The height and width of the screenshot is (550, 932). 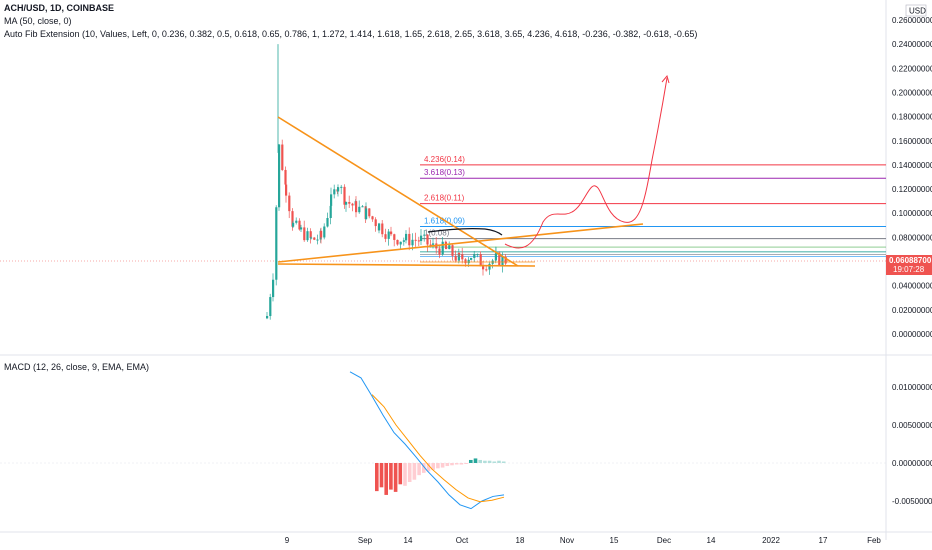 I want to click on time-axis: 9 Sep 14 Oct 18 Nov 15 Dec 14 2022 17 Feb, so click(x=583, y=540).